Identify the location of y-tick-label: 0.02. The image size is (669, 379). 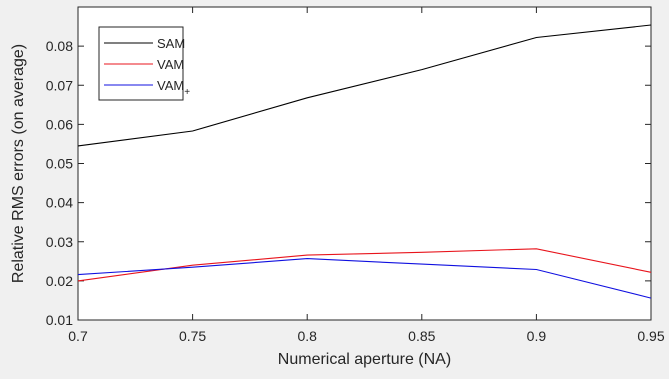
(59, 281).